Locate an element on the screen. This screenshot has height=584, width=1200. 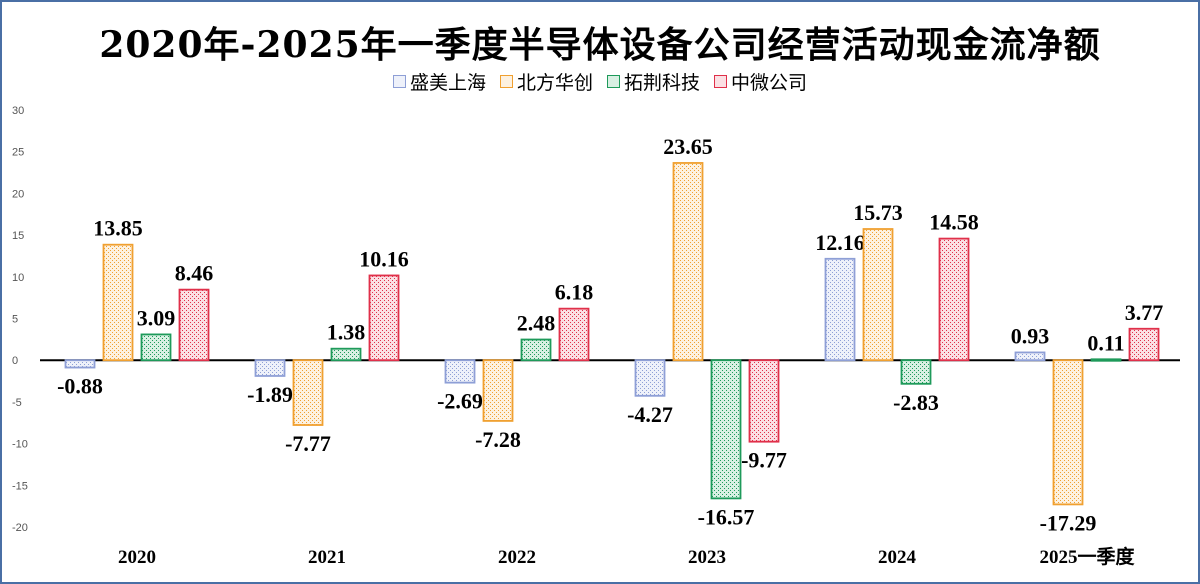
data-label: -7.28 is located at coordinates (498, 439).